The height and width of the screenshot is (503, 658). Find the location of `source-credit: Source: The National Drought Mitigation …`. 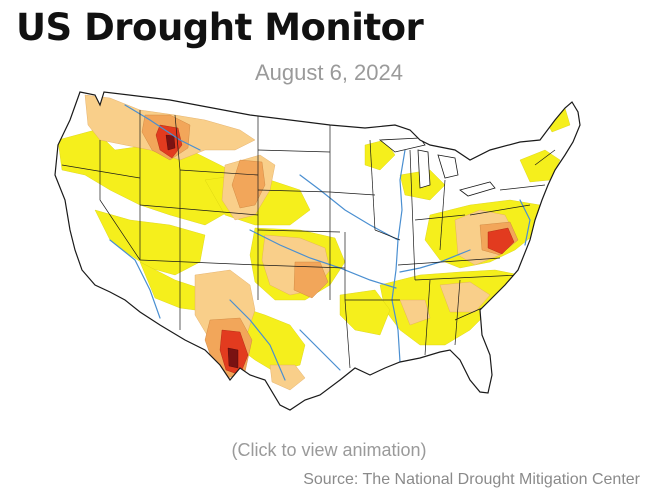

source-credit: Source: The National Drought Mitigation … is located at coordinates (471, 479).